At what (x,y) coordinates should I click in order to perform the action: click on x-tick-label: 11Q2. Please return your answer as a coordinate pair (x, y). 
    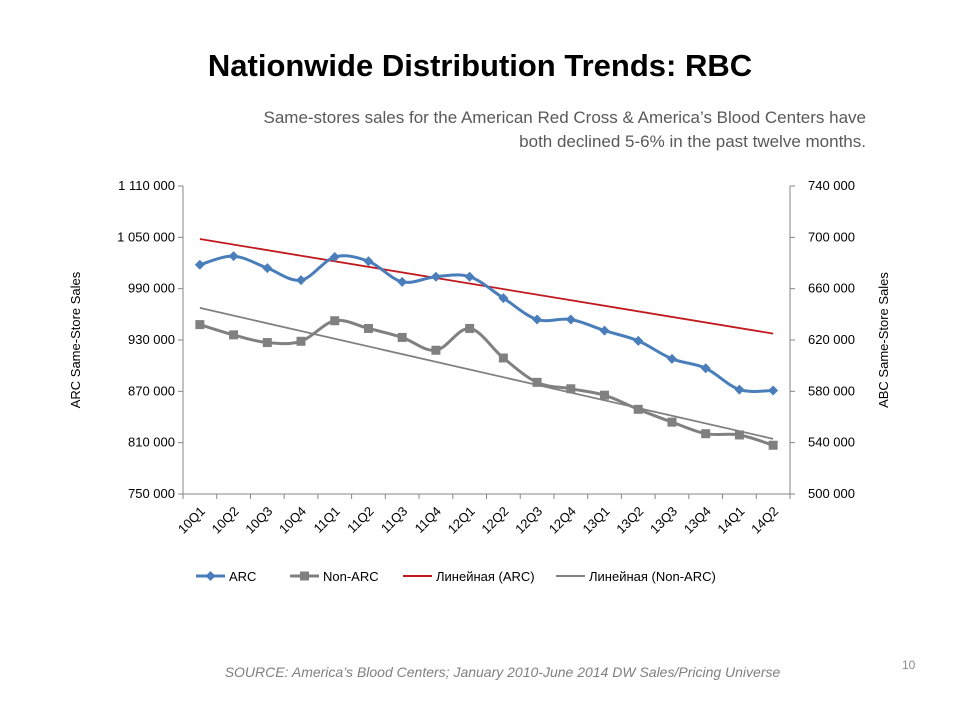
    Looking at the image, I should click on (360, 520).